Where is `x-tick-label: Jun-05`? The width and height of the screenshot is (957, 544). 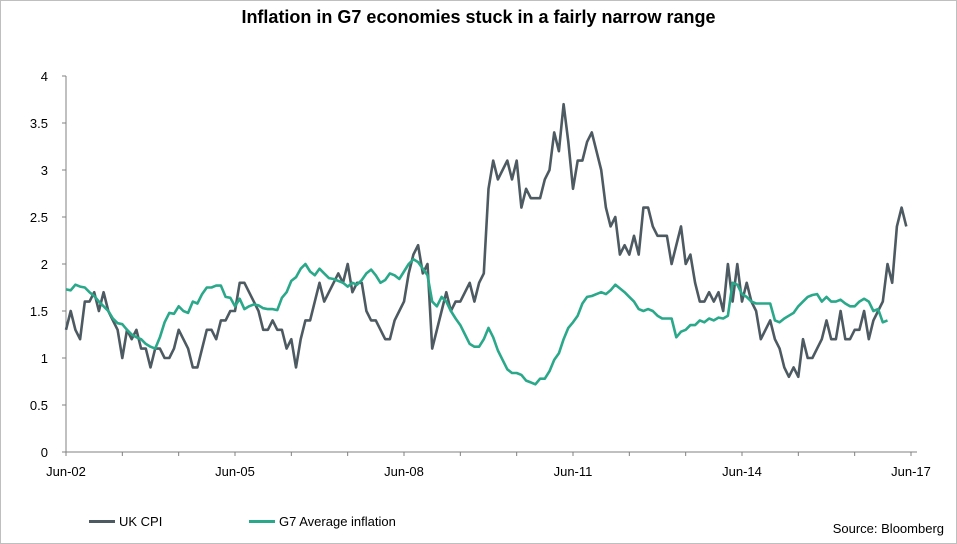
x-tick-label: Jun-05 is located at coordinates (235, 471).